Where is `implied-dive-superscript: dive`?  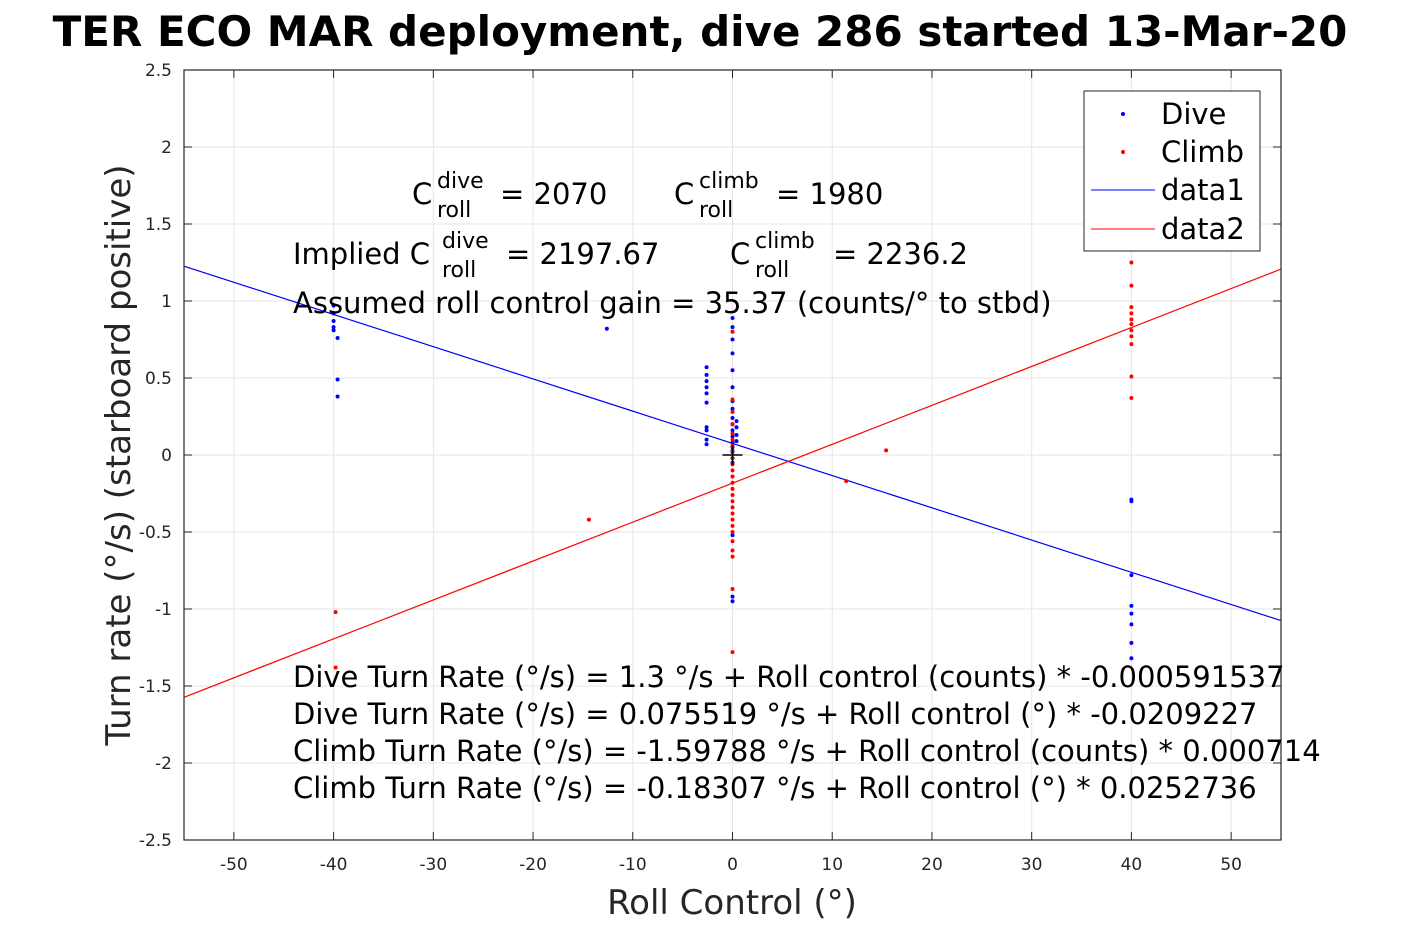
implied-dive-superscript: dive is located at coordinates (465, 241).